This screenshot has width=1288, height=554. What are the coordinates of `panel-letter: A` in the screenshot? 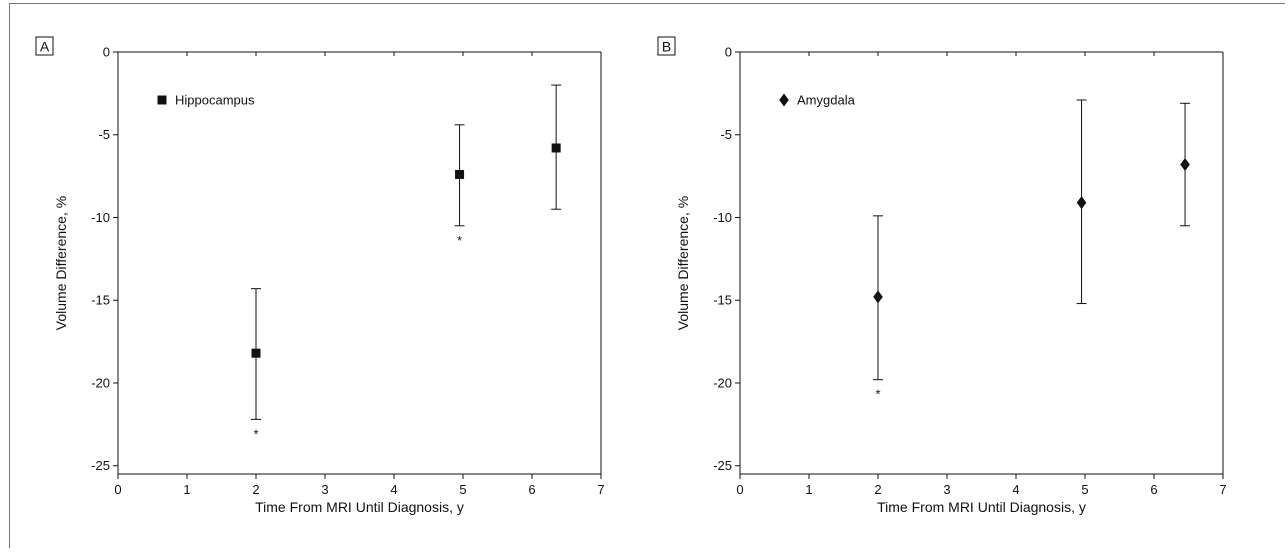 It's located at (45, 47).